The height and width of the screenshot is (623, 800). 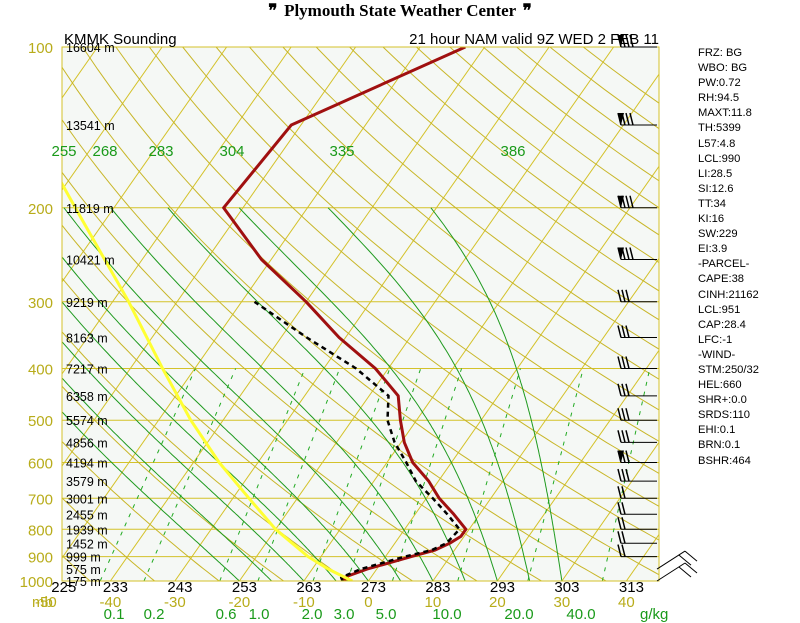 What do you see at coordinates (728, 369) in the screenshot?
I see `stat-line: STM:250/32` at bounding box center [728, 369].